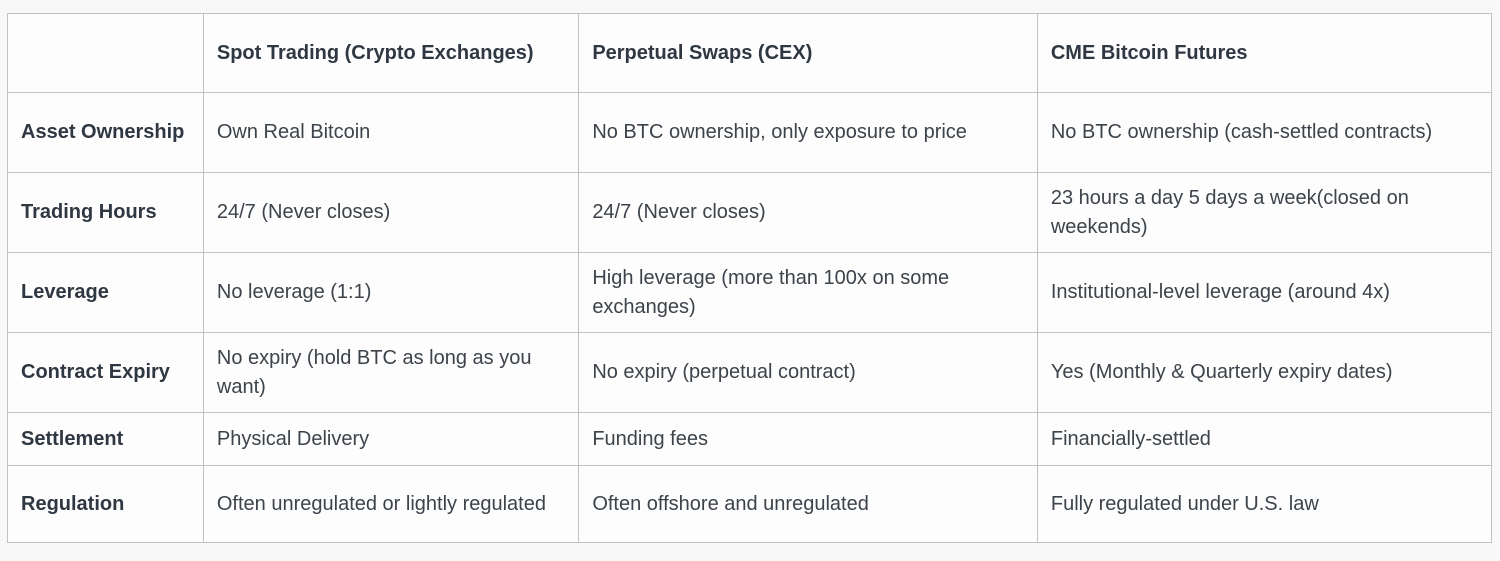 The image size is (1500, 561). I want to click on row-label: Regulation, so click(105, 504).